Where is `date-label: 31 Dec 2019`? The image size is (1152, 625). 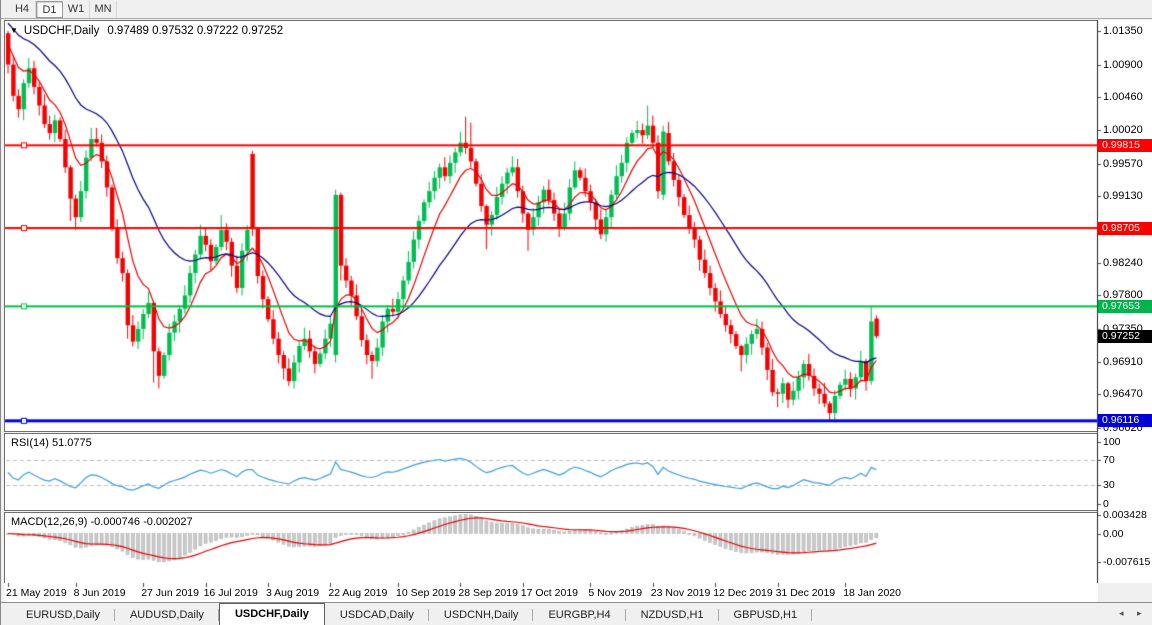
date-label: 31 Dec 2019 is located at coordinates (805, 593).